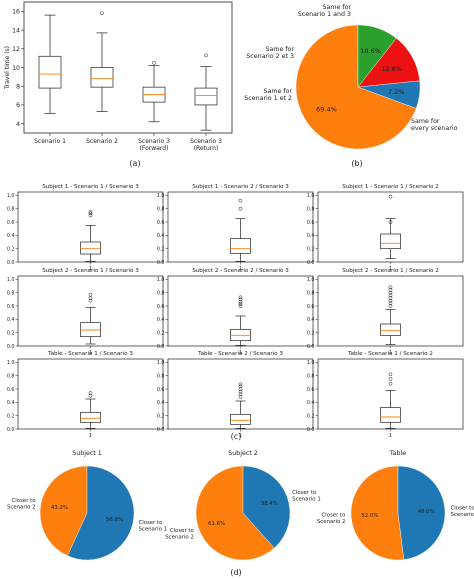 The height and width of the screenshot is (579, 474). Describe the element at coordinates (324, 14) in the screenshot. I see `slice-name-label: Scenario 1 and 3` at that location.